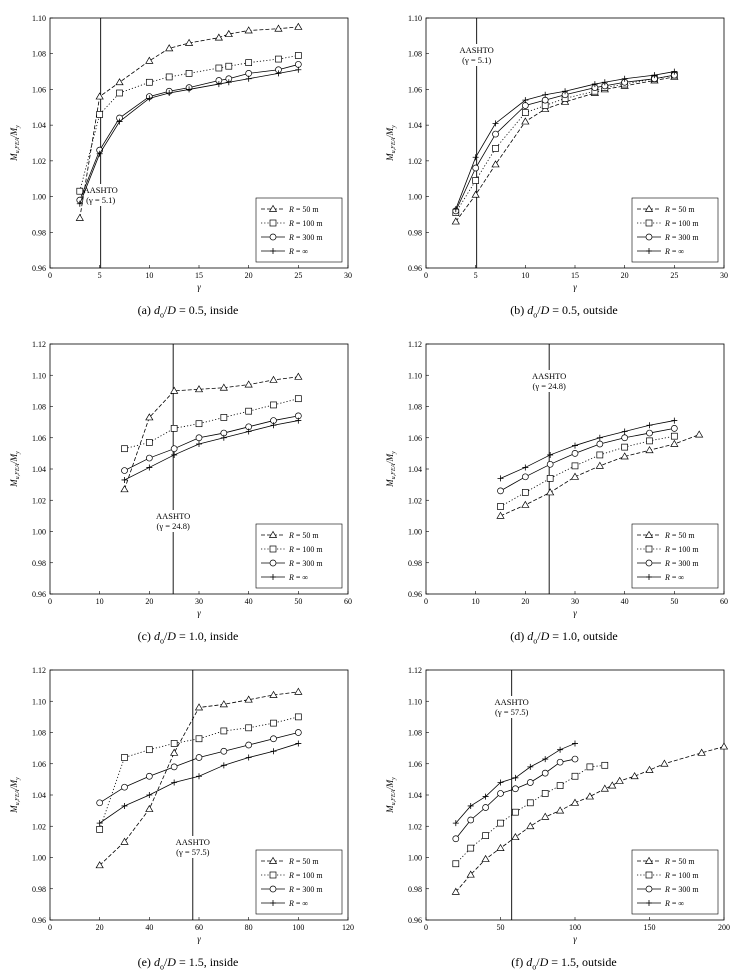  What do you see at coordinates (724, 601) in the screenshot?
I see `x-tick-label: 60` at bounding box center [724, 601].